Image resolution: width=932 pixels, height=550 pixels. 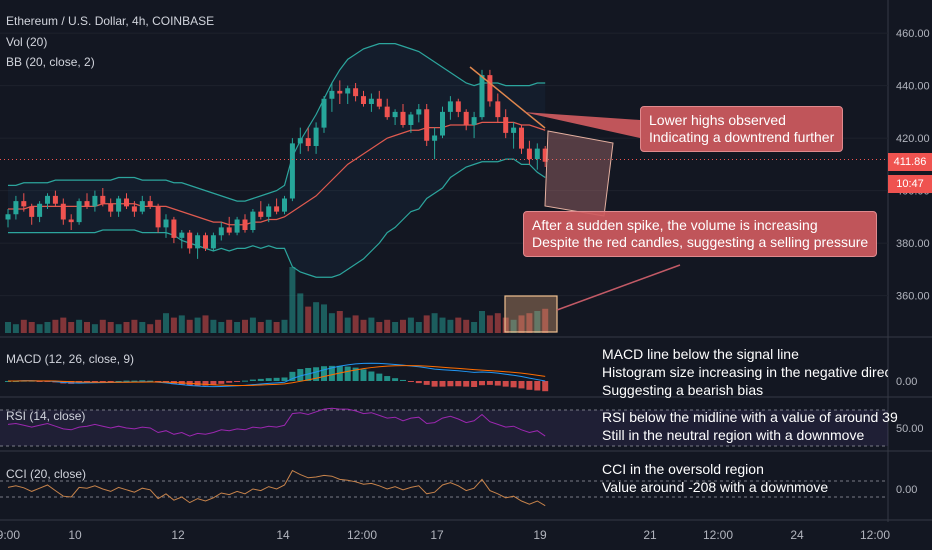 What do you see at coordinates (70, 359) in the screenshot?
I see `macd-pane-label: MACD (12, 26, close, 9)` at bounding box center [70, 359].